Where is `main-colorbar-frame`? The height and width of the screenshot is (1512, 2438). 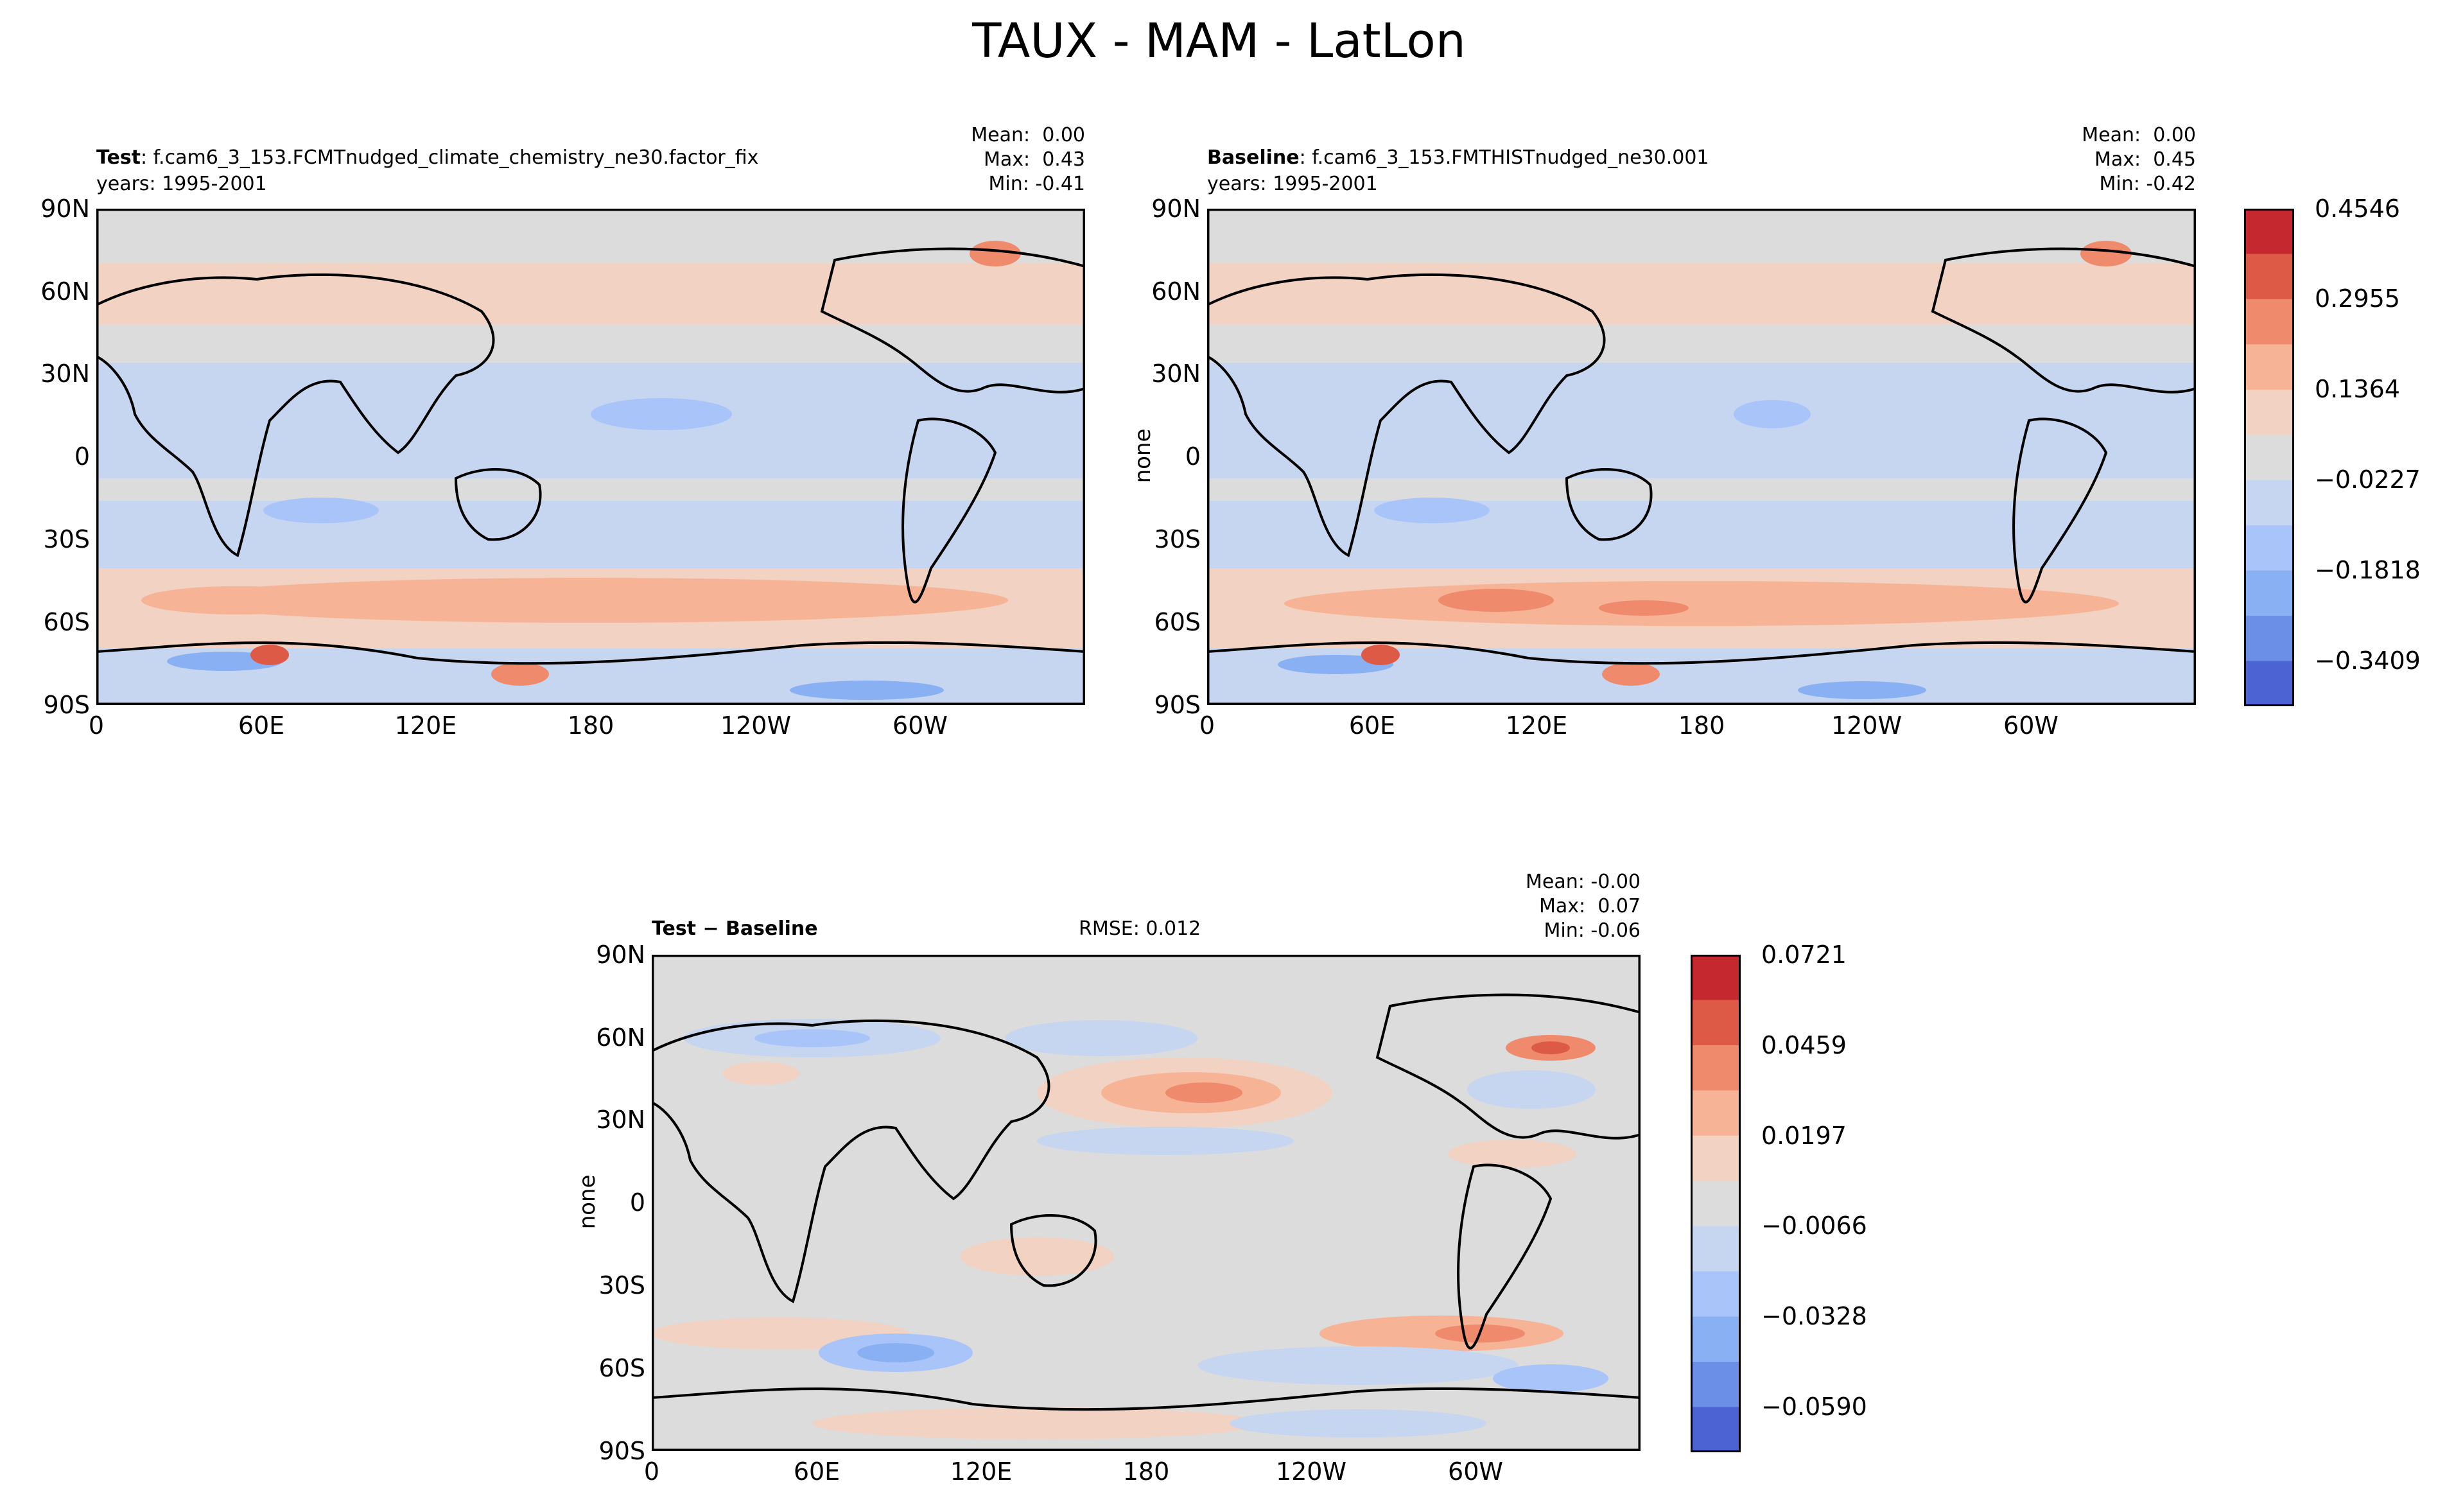
main-colorbar-frame is located at coordinates (2269, 457).